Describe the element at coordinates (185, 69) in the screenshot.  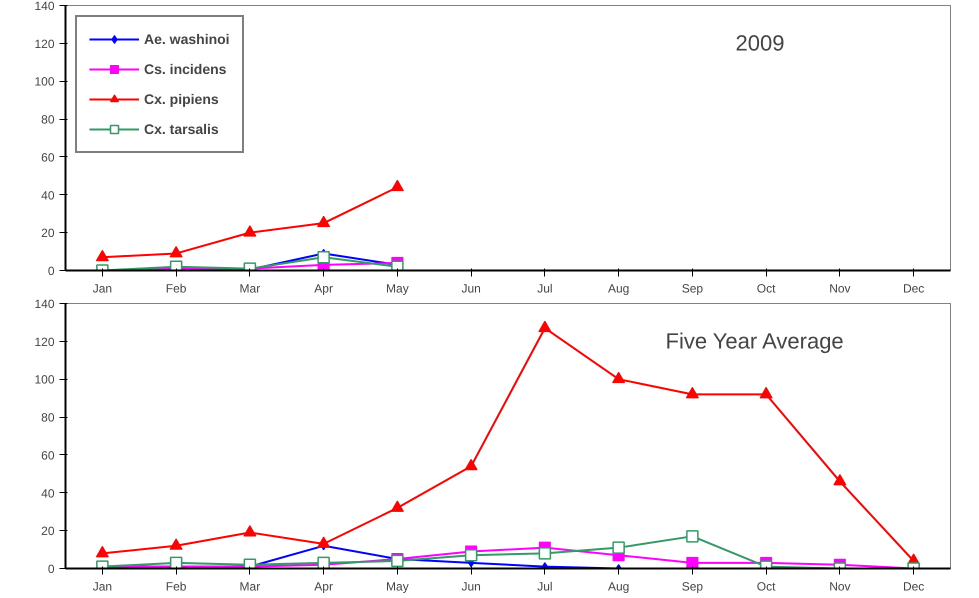
I see `legend-label: Cs. incidens` at that location.